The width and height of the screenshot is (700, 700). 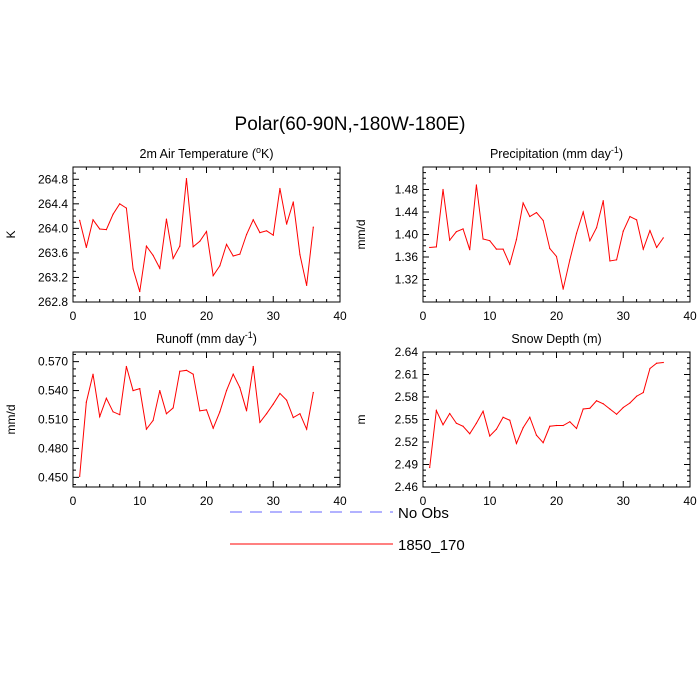 I want to click on plot-frame, so click(x=556, y=234).